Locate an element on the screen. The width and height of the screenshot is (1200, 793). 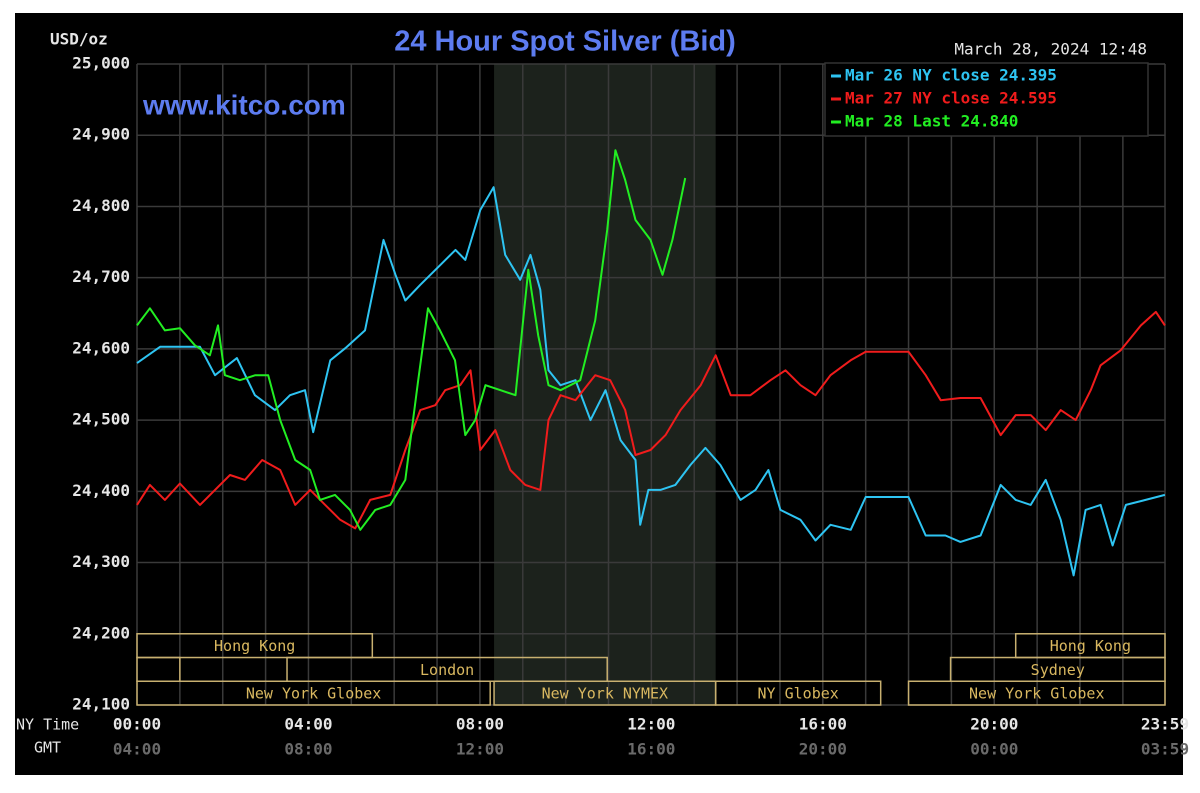
x2-tick-label: 20:00 is located at coordinates (823, 749).